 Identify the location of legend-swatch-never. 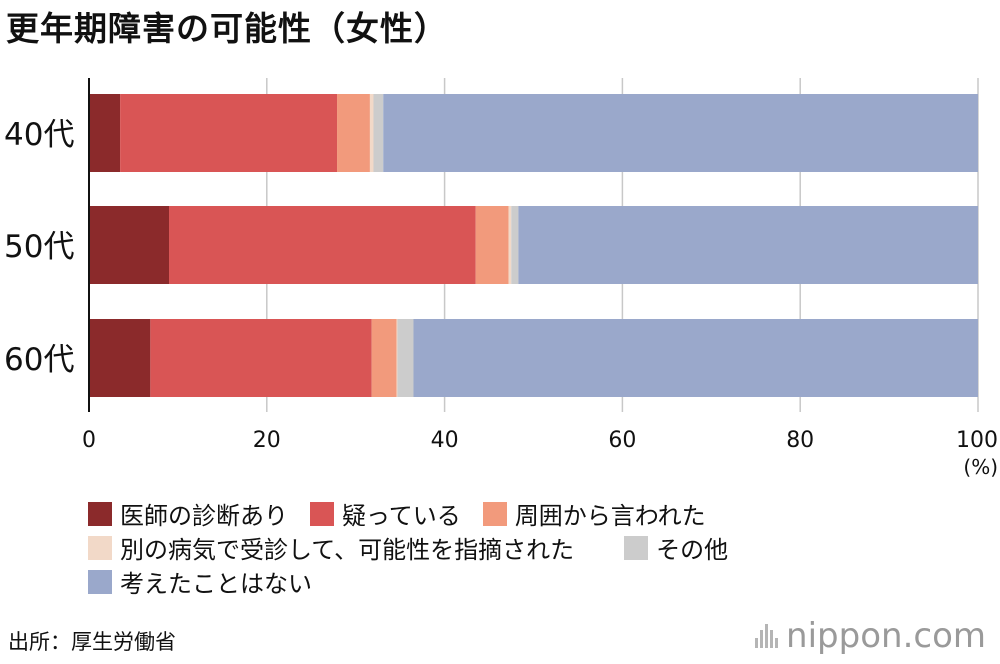
(100, 581).